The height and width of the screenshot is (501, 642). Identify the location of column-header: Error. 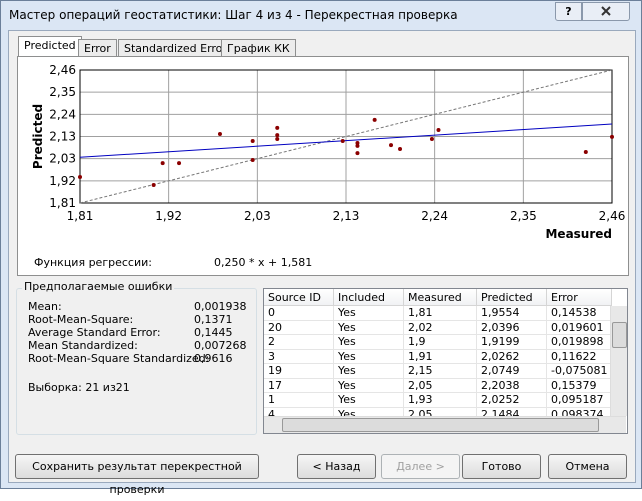
(579, 297).